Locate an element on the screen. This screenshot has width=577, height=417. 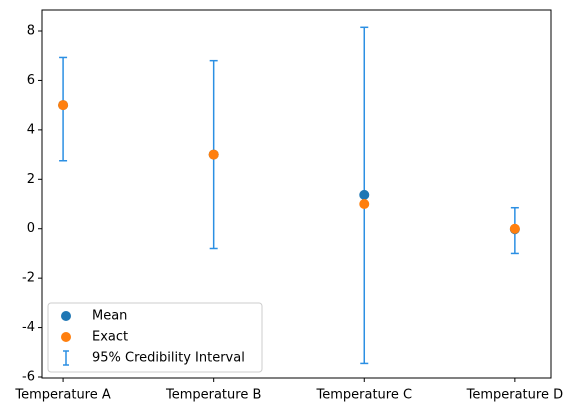
x-tick-label: Temperature C is located at coordinates (363, 395).